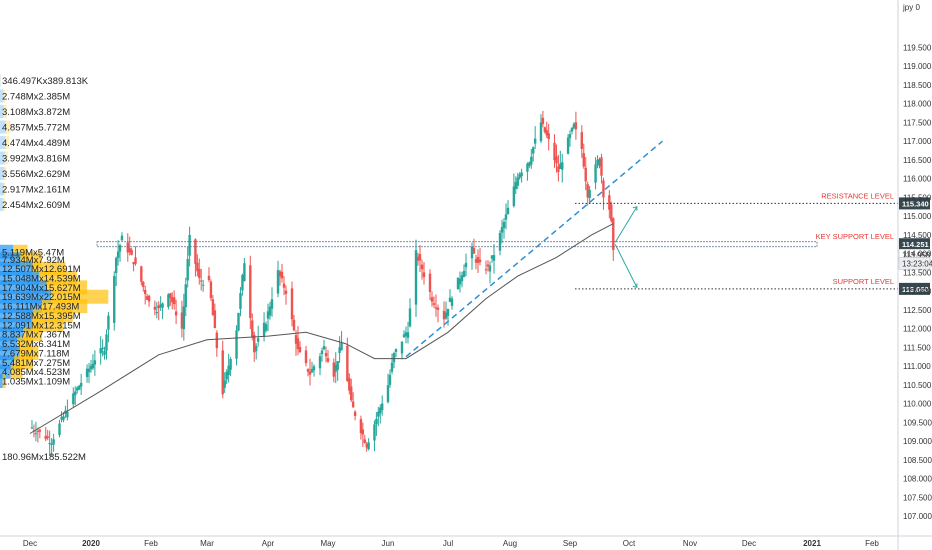  What do you see at coordinates (36, 344) in the screenshot?
I see `vp-row-label: 6.532Mx6.341M` at bounding box center [36, 344].